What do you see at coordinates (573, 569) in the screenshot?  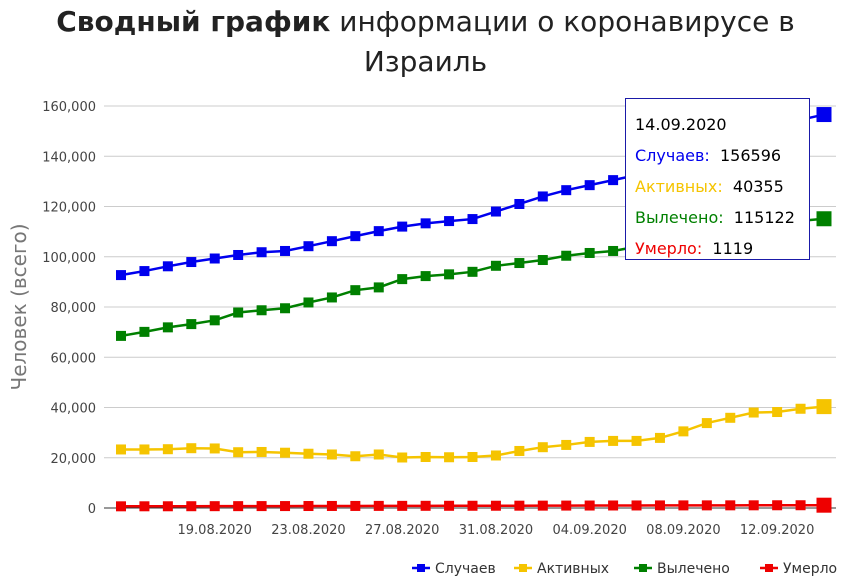 I see `legend-label: Активных` at bounding box center [573, 569].